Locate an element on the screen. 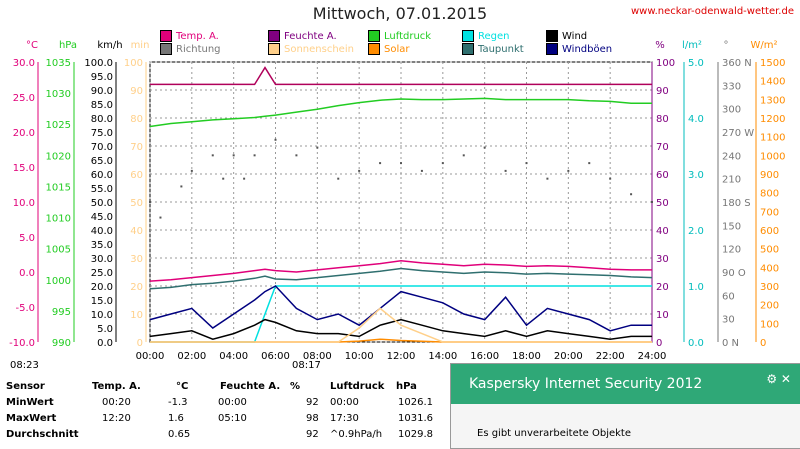  series-line-feuchte-a- is located at coordinates (401, 76).